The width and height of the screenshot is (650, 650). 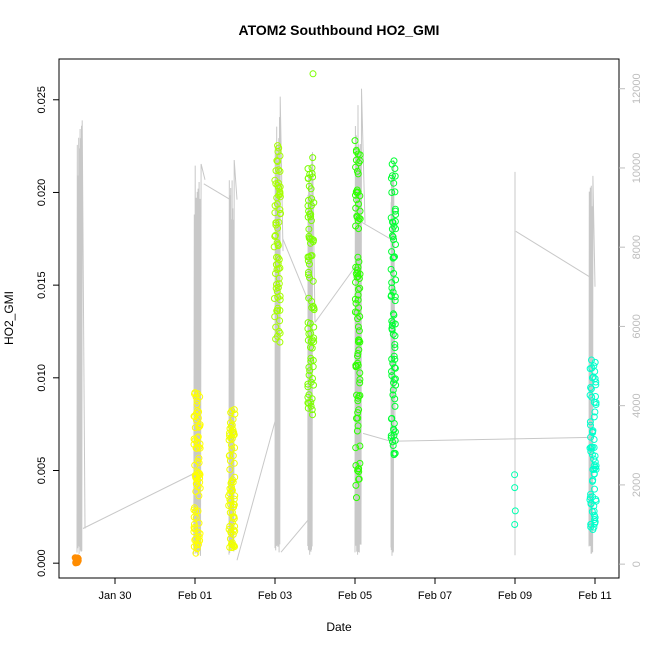 I want to click on chart-title: ATOM2 Southbound HO2_GMI, so click(x=339, y=30).